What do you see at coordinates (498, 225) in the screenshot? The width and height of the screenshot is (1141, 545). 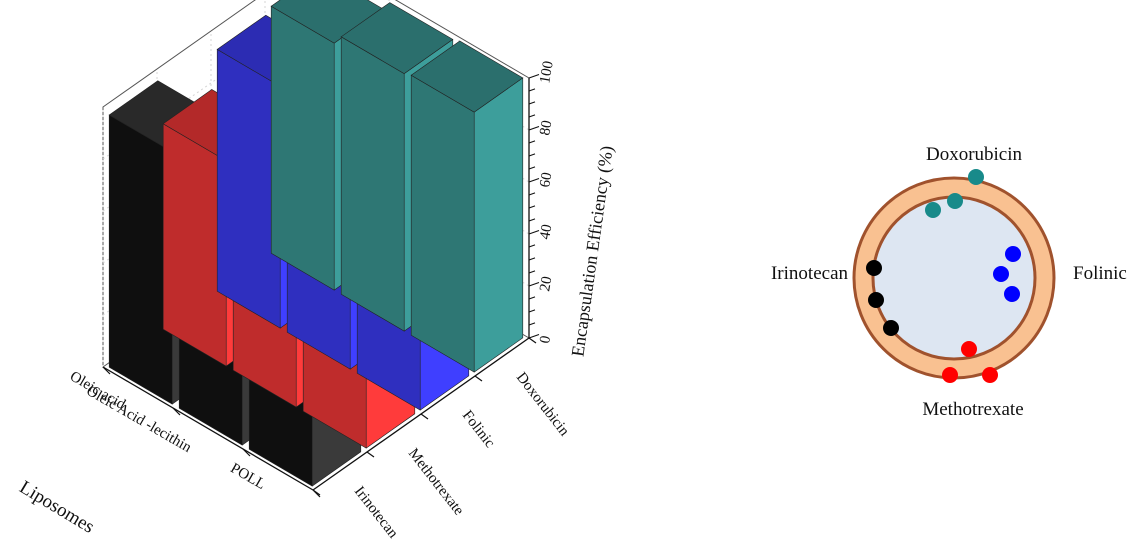 I see `bar-front-face` at bounding box center [498, 225].